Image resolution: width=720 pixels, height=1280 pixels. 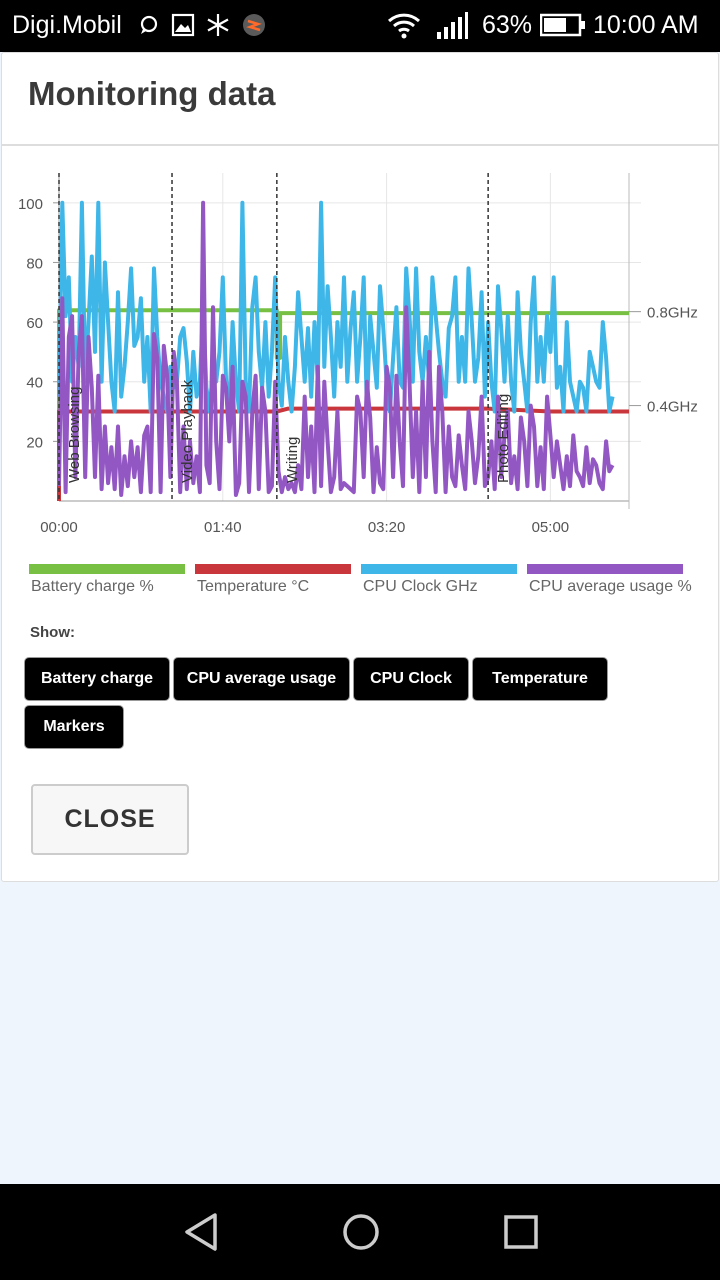 What do you see at coordinates (507, 25) in the screenshot?
I see `battery-percent: 63%` at bounding box center [507, 25].